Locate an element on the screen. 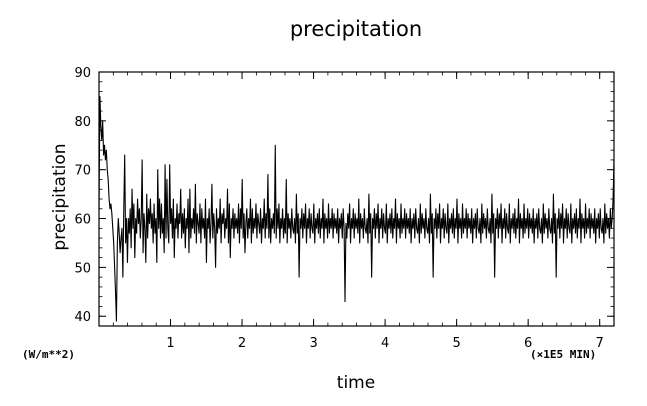 This screenshot has height=406, width=647. x-tick-label: 6 is located at coordinates (528, 343).